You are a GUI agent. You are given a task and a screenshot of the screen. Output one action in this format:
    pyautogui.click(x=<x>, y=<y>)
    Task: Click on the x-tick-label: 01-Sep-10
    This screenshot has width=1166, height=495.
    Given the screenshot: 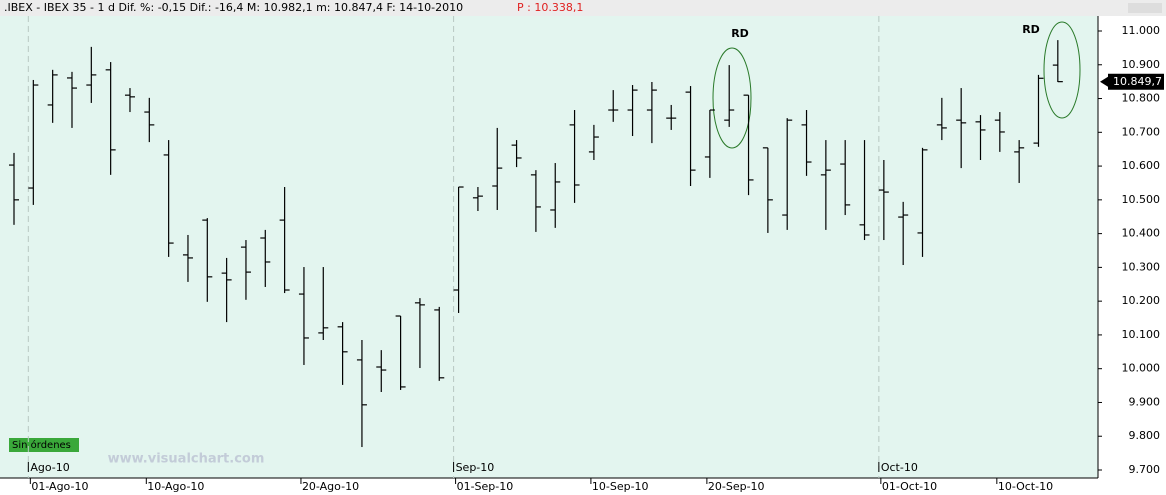 What is the action you would take?
    pyautogui.click(x=485, y=486)
    